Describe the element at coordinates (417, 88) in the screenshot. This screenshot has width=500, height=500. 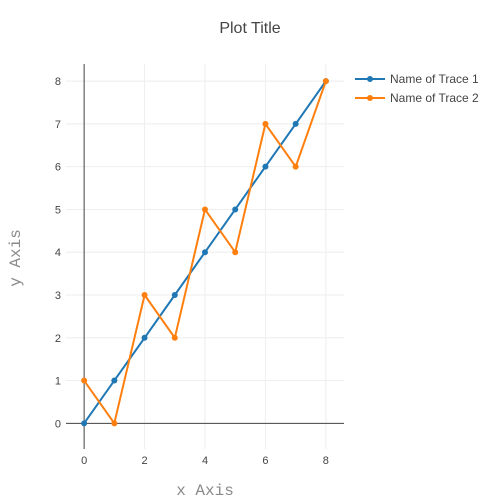
I see `legend: Name of Trace 1 Name of Trace 2` at that location.